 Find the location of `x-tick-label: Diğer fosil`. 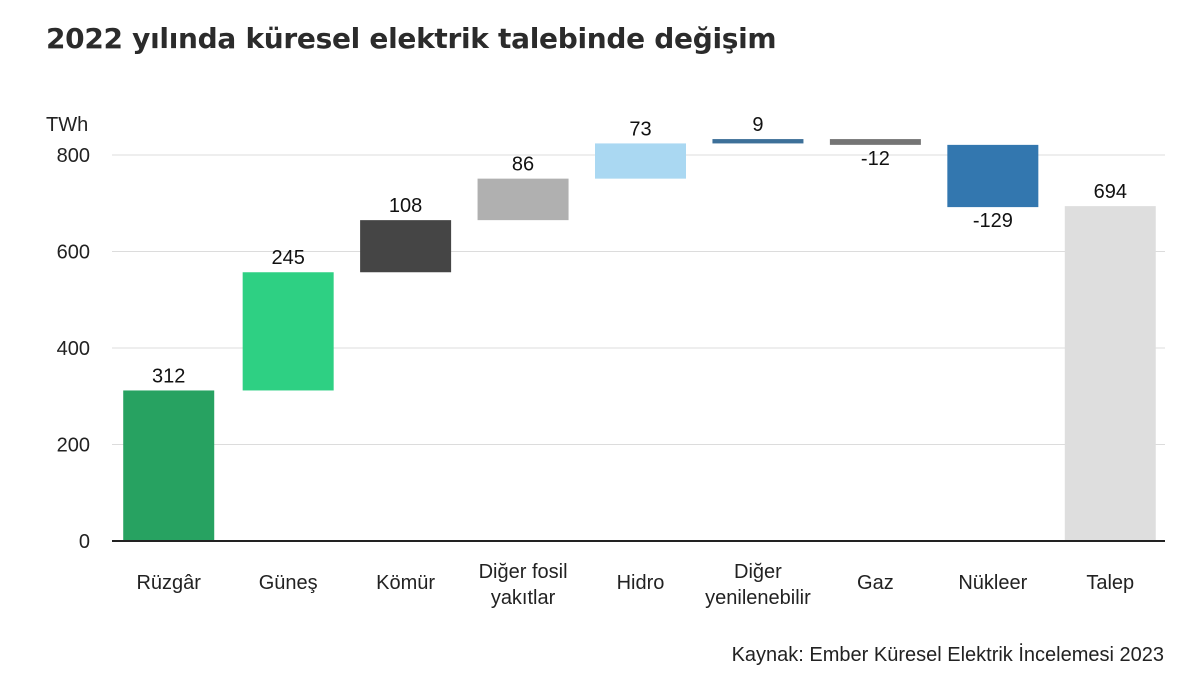

x-tick-label: Diğer fosil is located at coordinates (523, 572).